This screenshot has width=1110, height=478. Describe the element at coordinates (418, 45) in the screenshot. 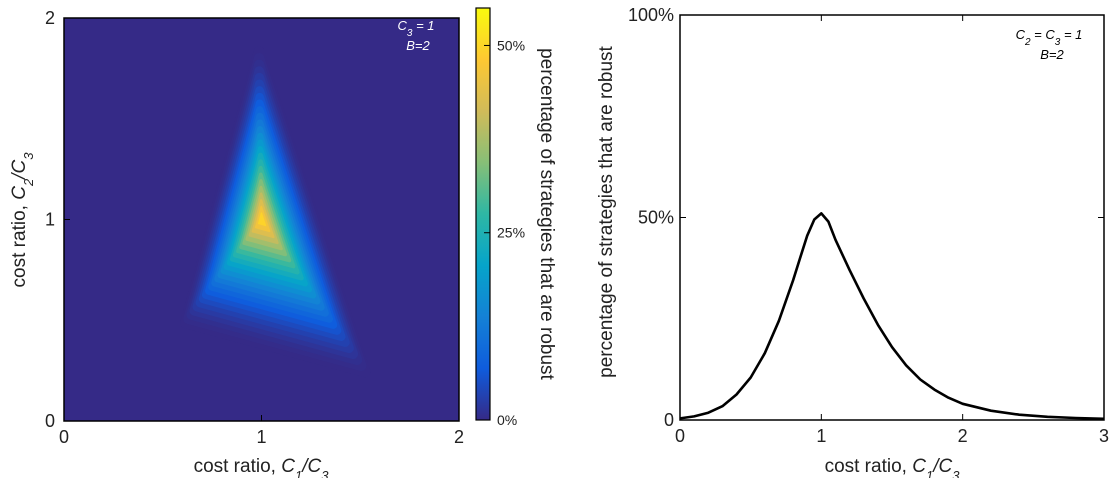

I see `heatmap-annotation-line-2: B=2` at that location.